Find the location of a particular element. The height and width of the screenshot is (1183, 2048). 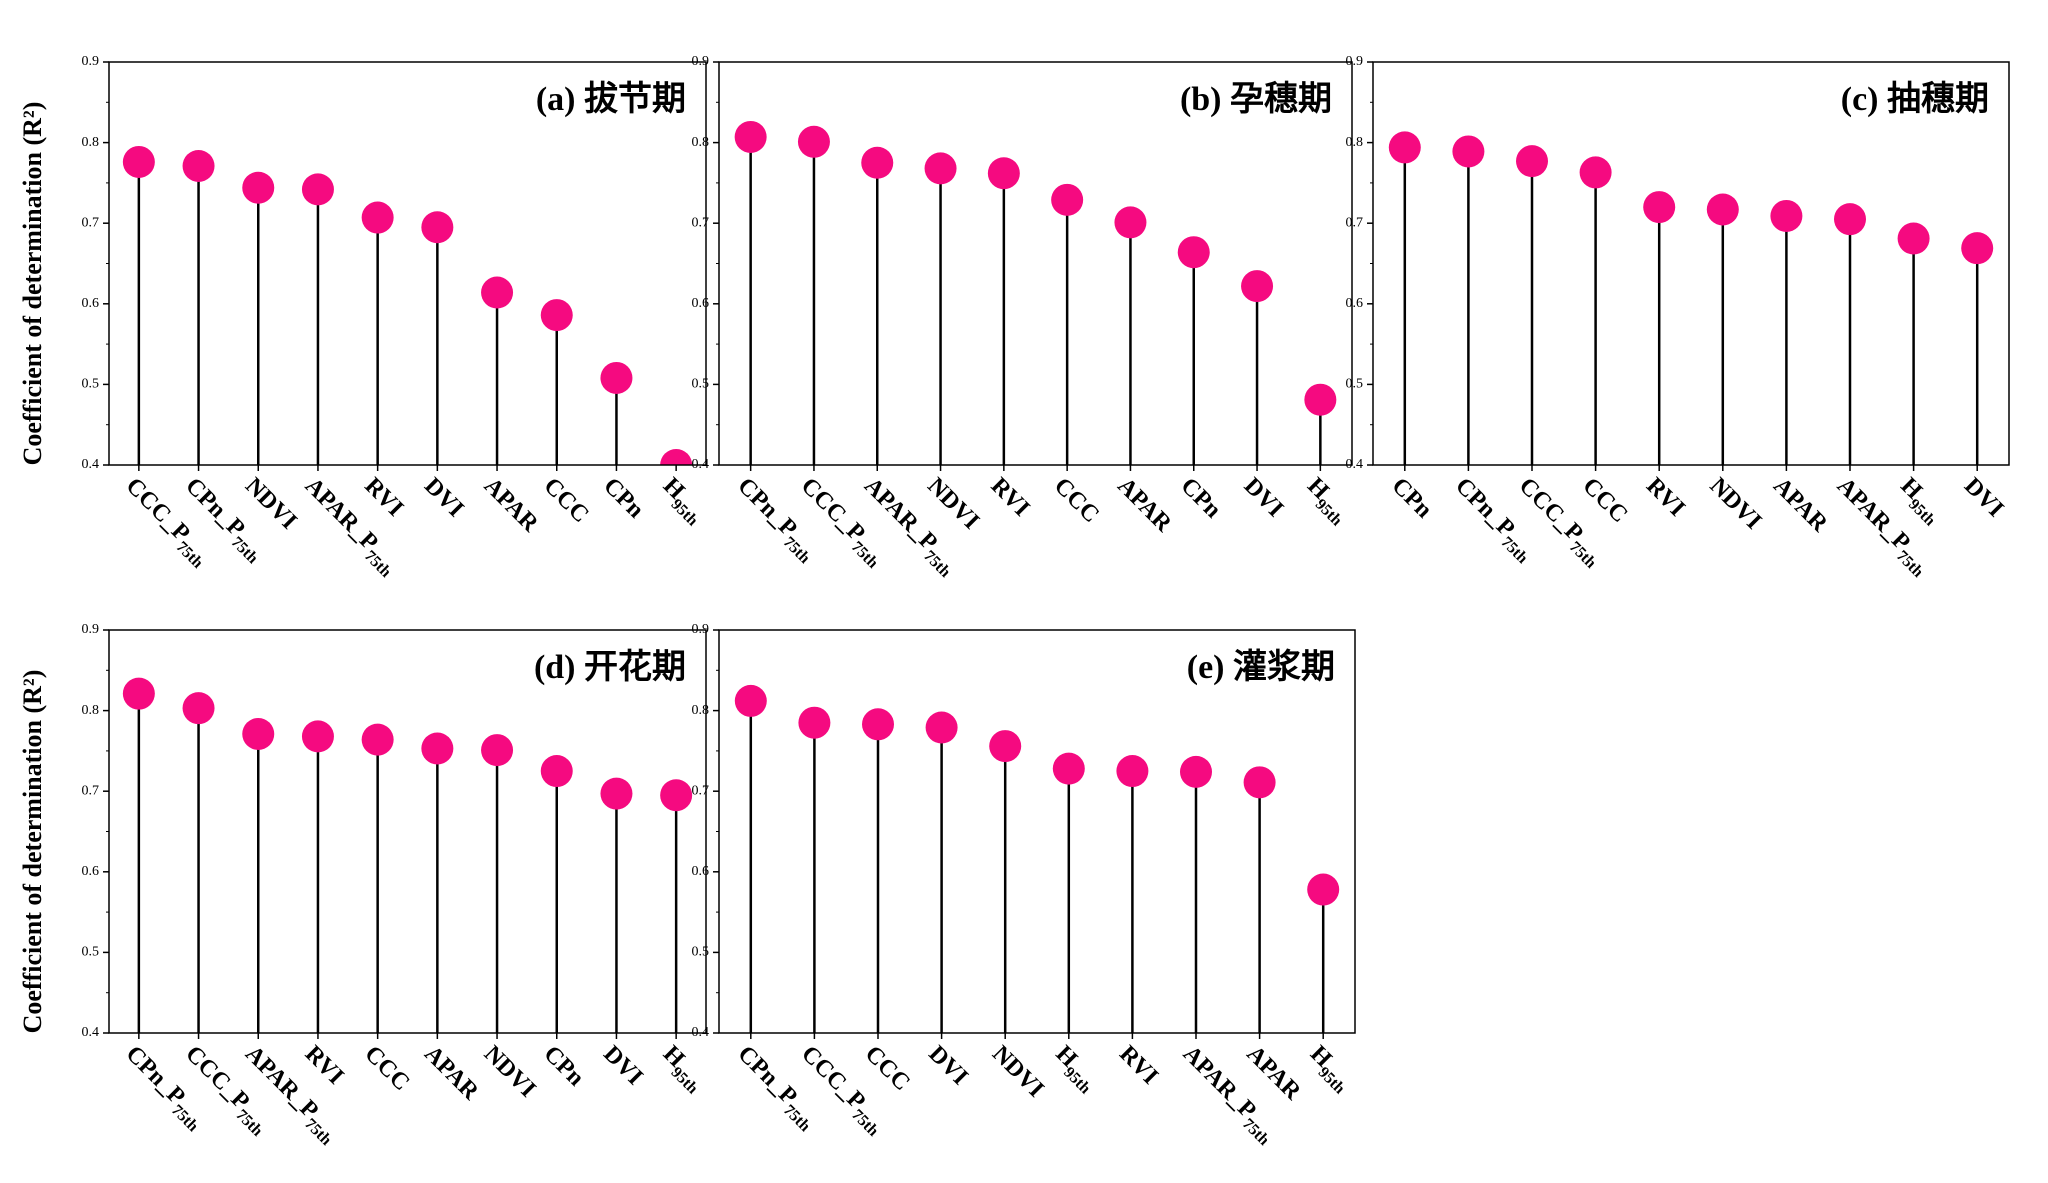

chart-title: (d) 开花期 is located at coordinates (610, 667).